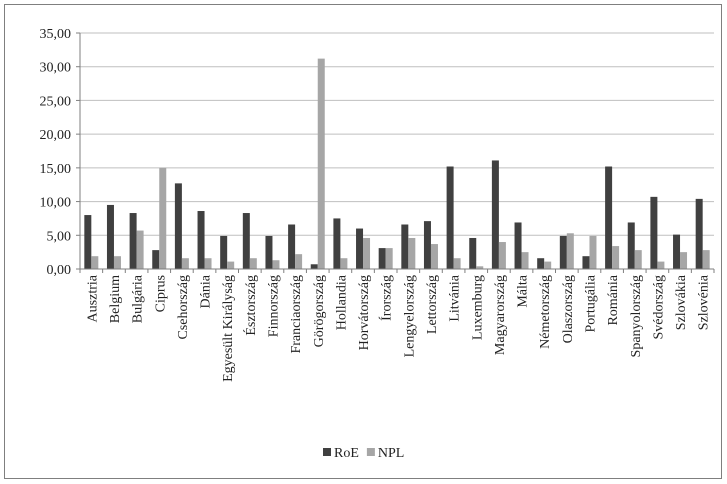  I want to click on x-category-label: Finnország, so click(273, 306).